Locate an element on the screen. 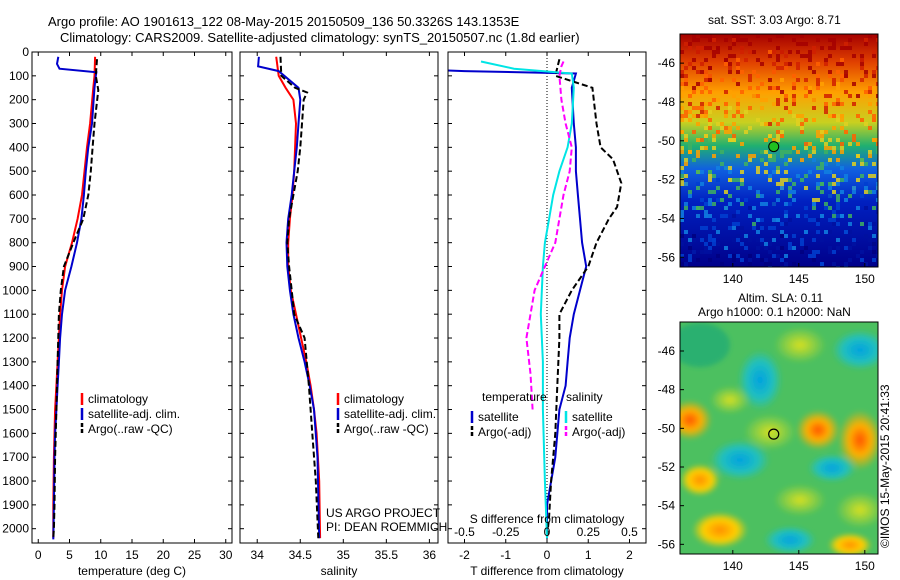  depth-tick-label: 800 is located at coordinates (19, 243).